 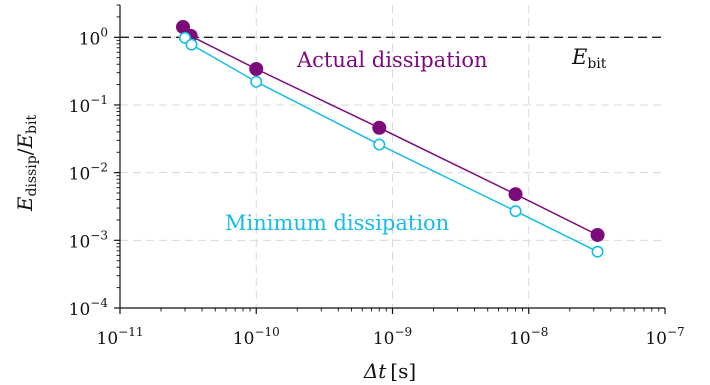 I want to click on y-tick-exponent: 0, so click(x=104, y=32).